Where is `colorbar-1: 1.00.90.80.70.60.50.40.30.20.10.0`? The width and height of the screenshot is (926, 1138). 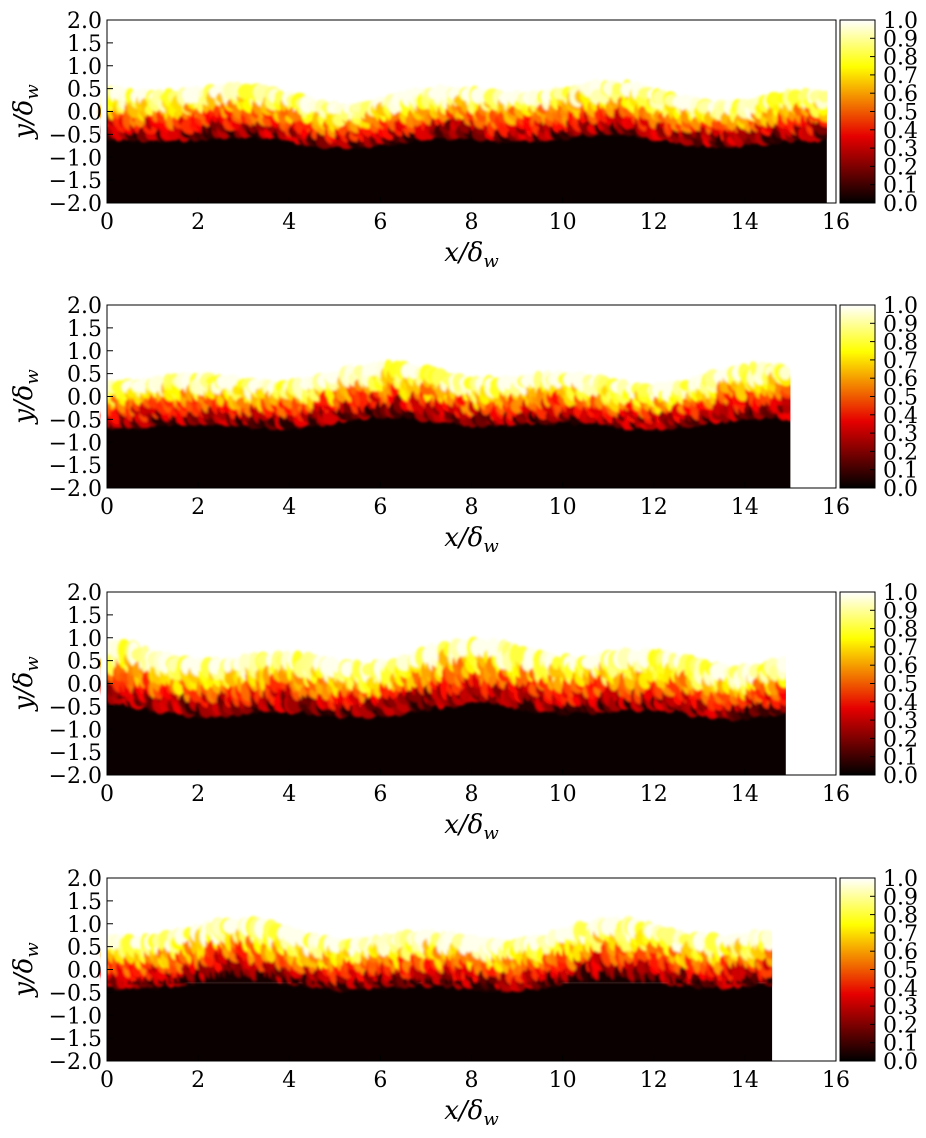 colorbar-1: 1.00.90.80.70.60.50.40.30.20.10.0 is located at coordinates (878, 113).